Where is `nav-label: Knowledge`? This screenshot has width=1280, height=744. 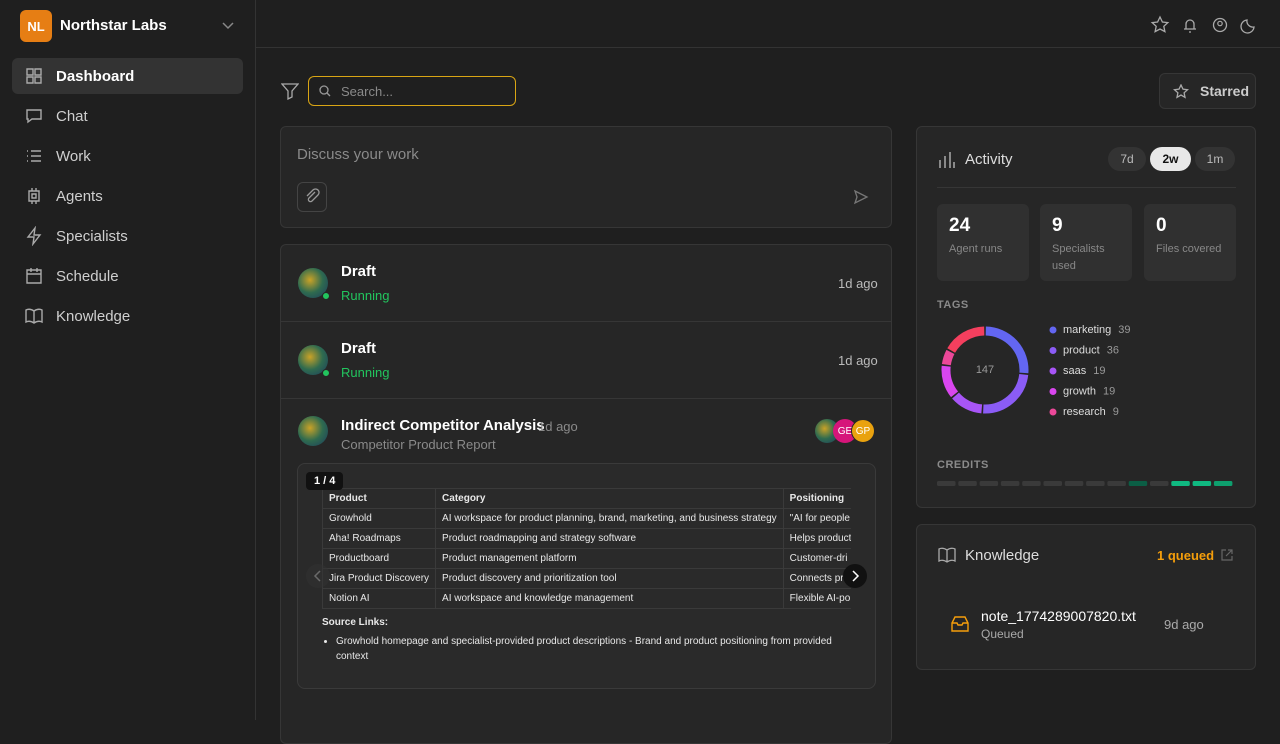 nav-label: Knowledge is located at coordinates (93, 316).